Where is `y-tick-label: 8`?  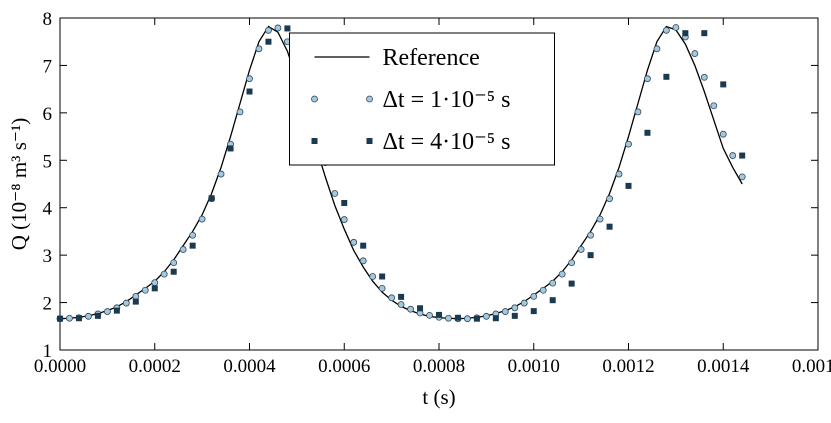
y-tick-label: 8 is located at coordinates (48, 19).